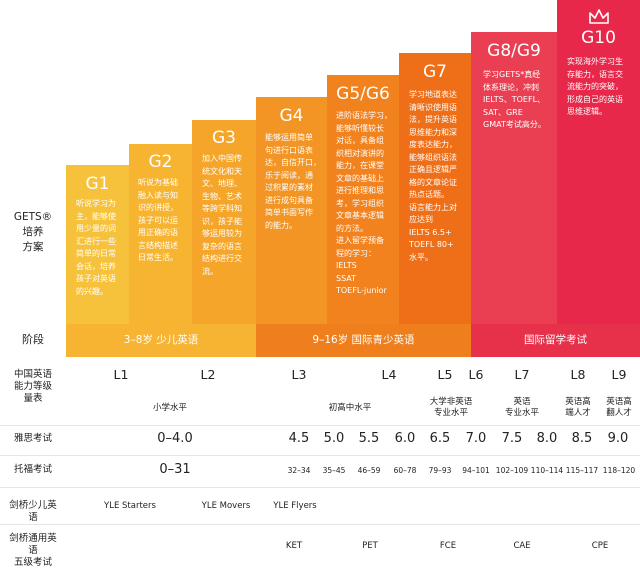 This screenshot has height=569, width=640. What do you see at coordinates (226, 506) in the screenshot?
I see `yle-exam: YLE Movers` at bounding box center [226, 506].